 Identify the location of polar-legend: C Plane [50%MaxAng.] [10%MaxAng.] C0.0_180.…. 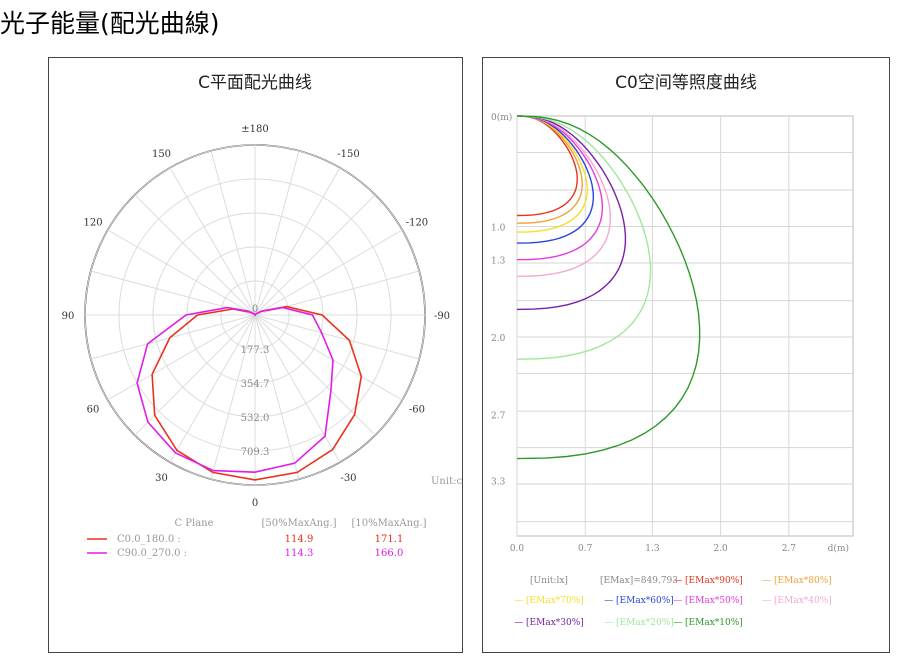
(257, 538).